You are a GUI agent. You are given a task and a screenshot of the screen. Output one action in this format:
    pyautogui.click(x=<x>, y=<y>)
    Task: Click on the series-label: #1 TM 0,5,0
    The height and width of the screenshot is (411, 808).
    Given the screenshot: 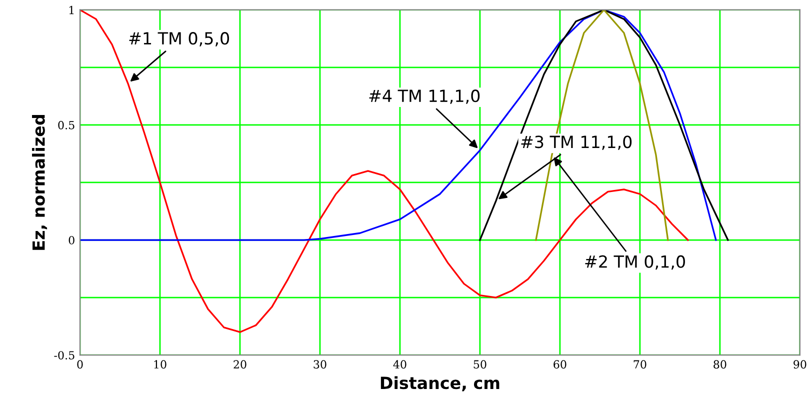 What is the action you would take?
    pyautogui.click(x=179, y=39)
    